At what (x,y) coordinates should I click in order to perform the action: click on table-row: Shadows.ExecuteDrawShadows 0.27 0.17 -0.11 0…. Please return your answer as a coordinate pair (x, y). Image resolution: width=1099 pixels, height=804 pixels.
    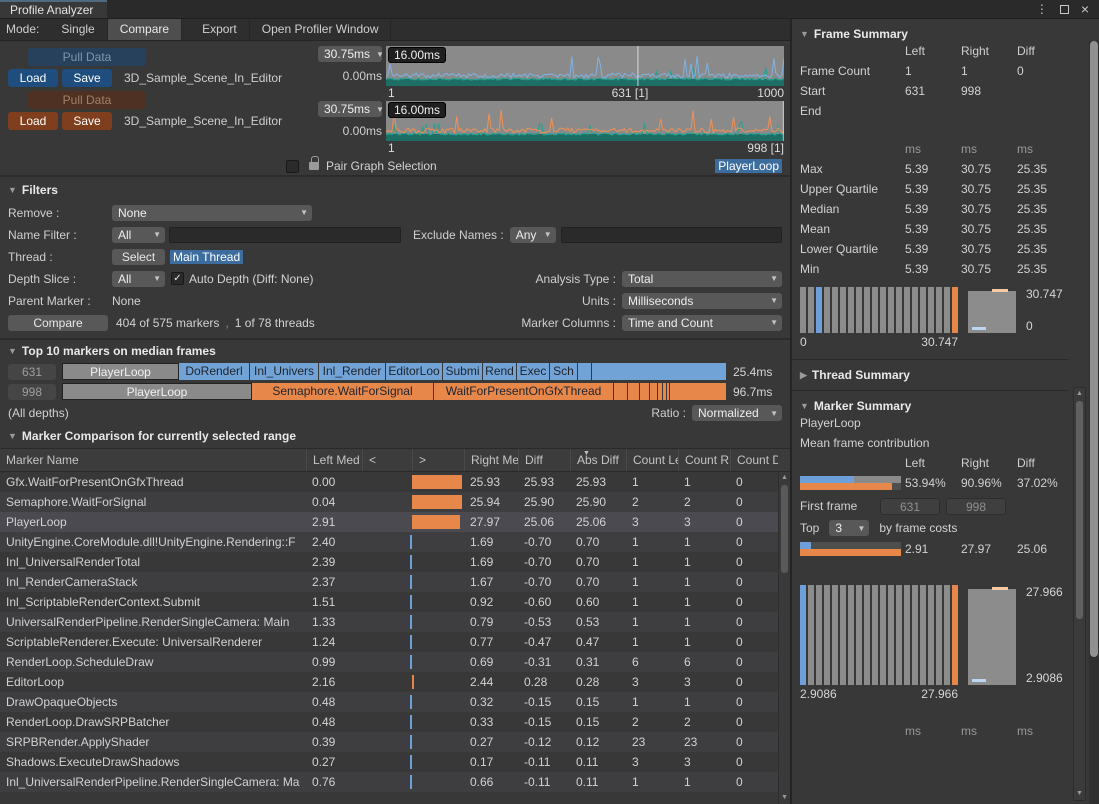
    Looking at the image, I should click on (395, 762).